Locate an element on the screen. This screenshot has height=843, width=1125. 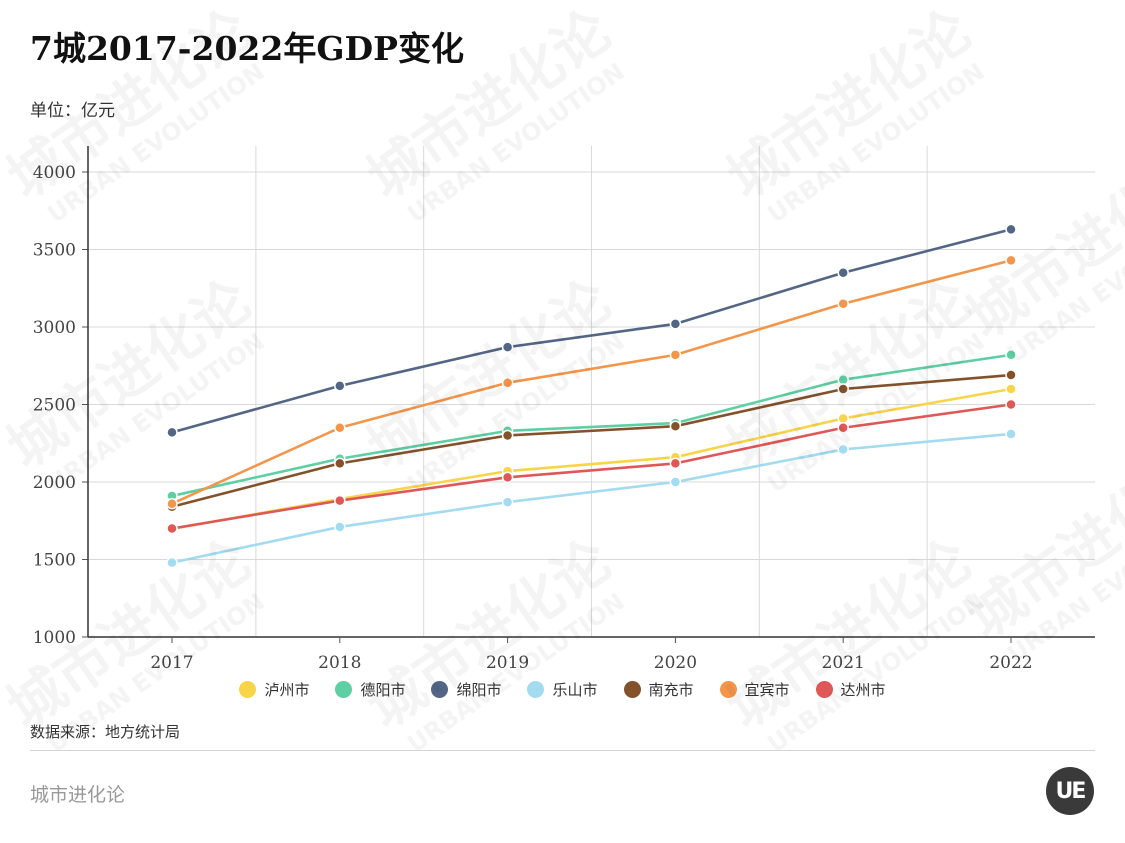
x-tick-label: 2021 is located at coordinates (843, 663).